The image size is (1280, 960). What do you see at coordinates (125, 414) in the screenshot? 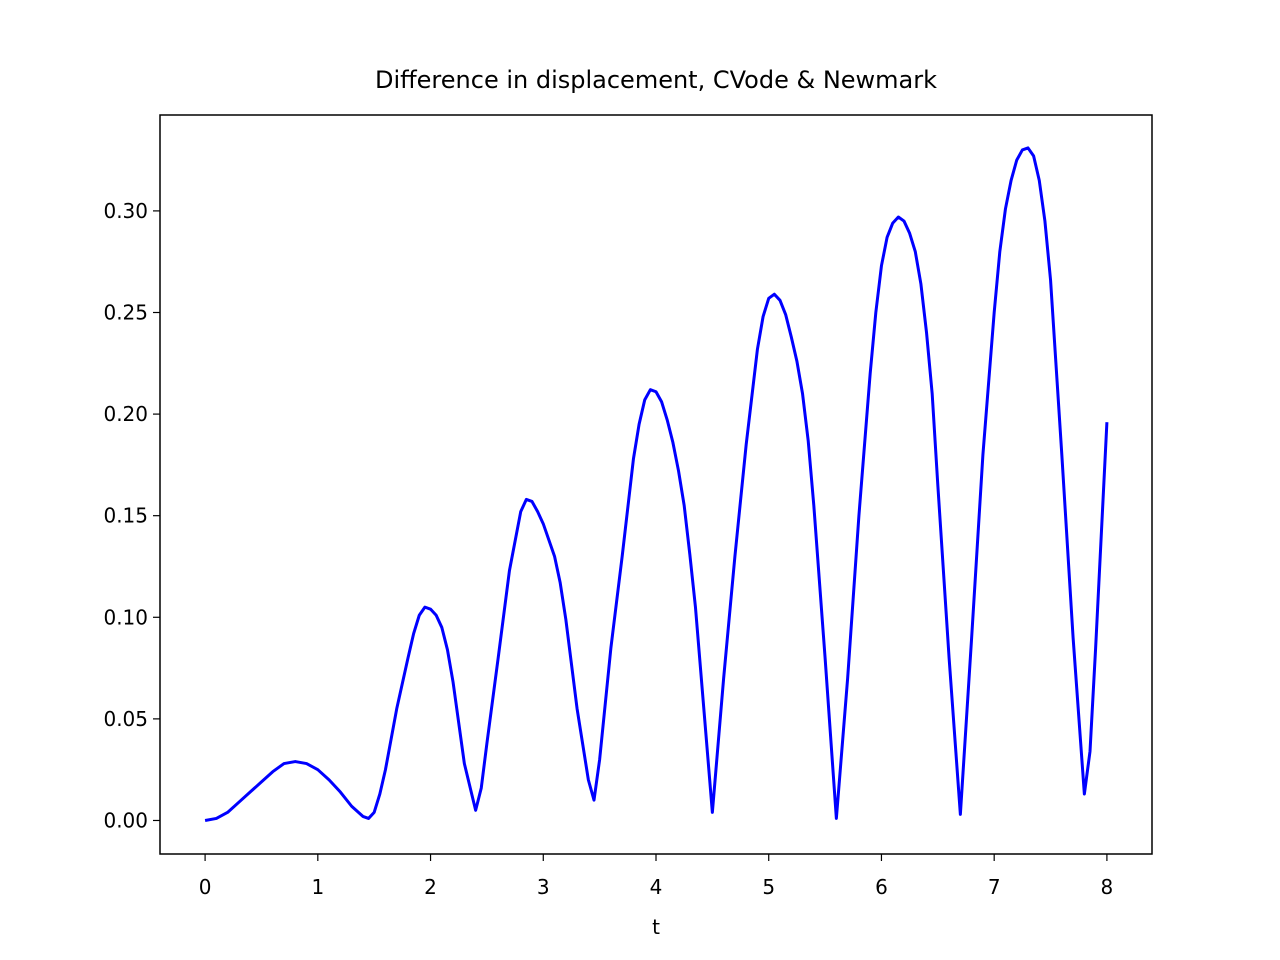
I see `y-tick-label: 0.20` at bounding box center [125, 414].